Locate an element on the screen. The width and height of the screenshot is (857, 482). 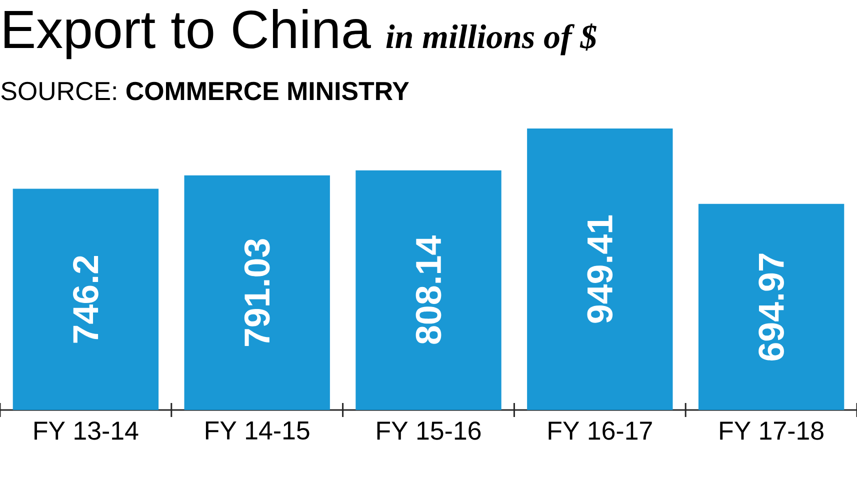
data-label: 746.2 is located at coordinates (85, 299).